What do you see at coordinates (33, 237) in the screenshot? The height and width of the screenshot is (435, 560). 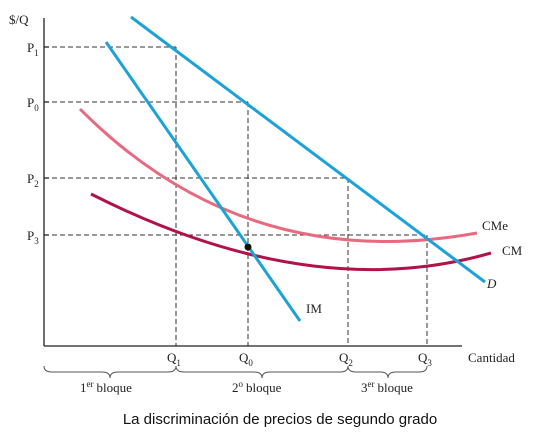 I see `price-label-p3: P3` at bounding box center [33, 237].